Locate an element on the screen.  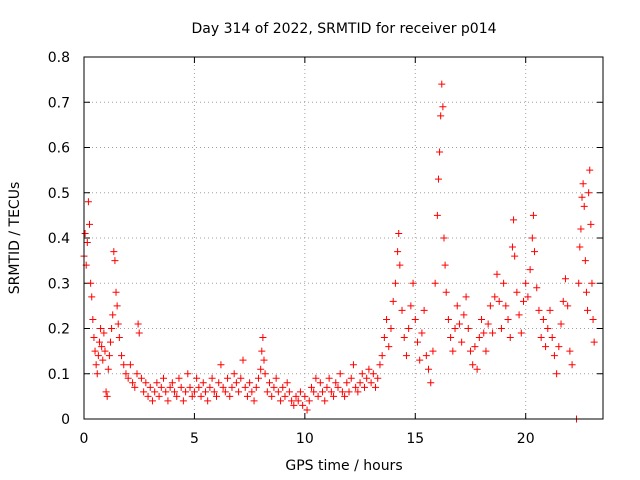
x-tick-label: 5 is located at coordinates (194, 439).